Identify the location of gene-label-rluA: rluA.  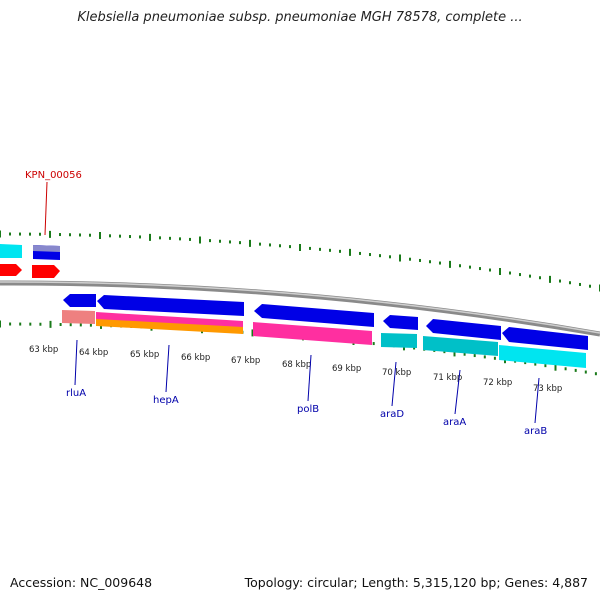
(76, 393).